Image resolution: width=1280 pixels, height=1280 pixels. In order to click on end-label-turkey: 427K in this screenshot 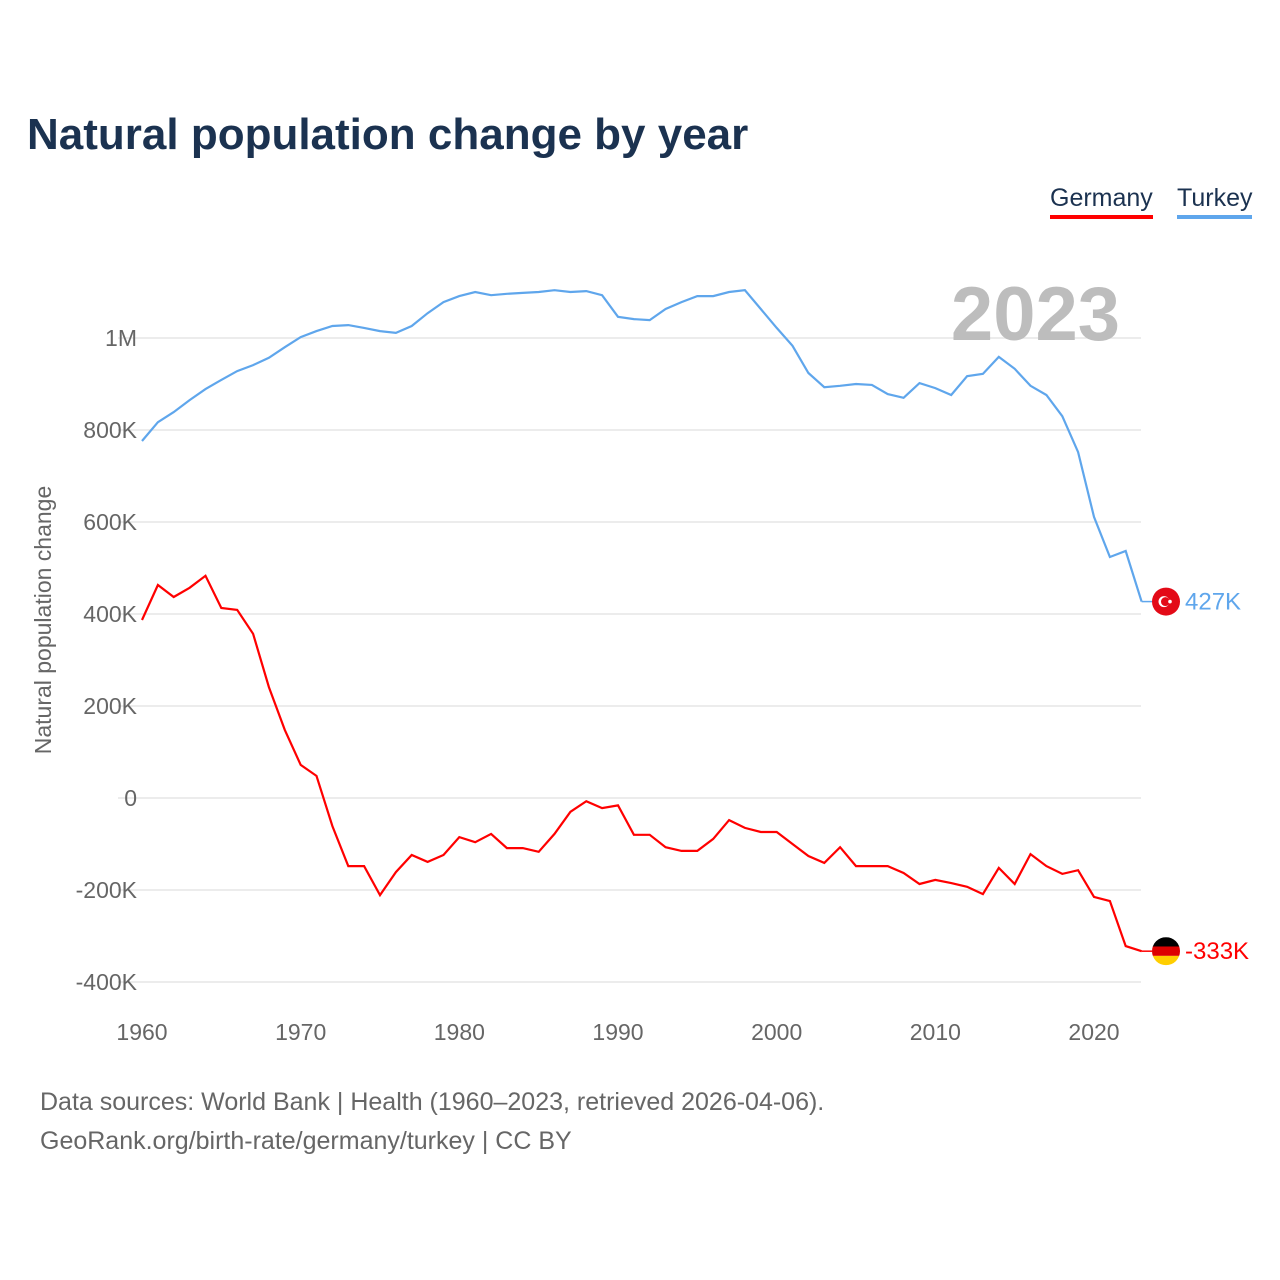, I will do `click(1213, 602)`.